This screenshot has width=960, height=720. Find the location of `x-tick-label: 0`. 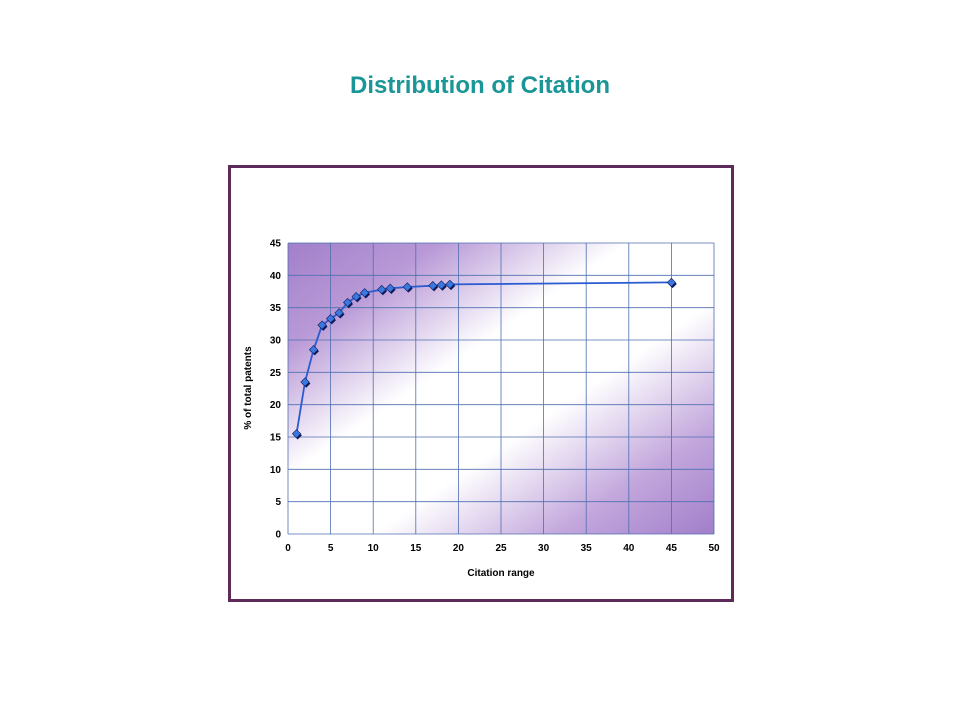

x-tick-label: 0 is located at coordinates (288, 548).